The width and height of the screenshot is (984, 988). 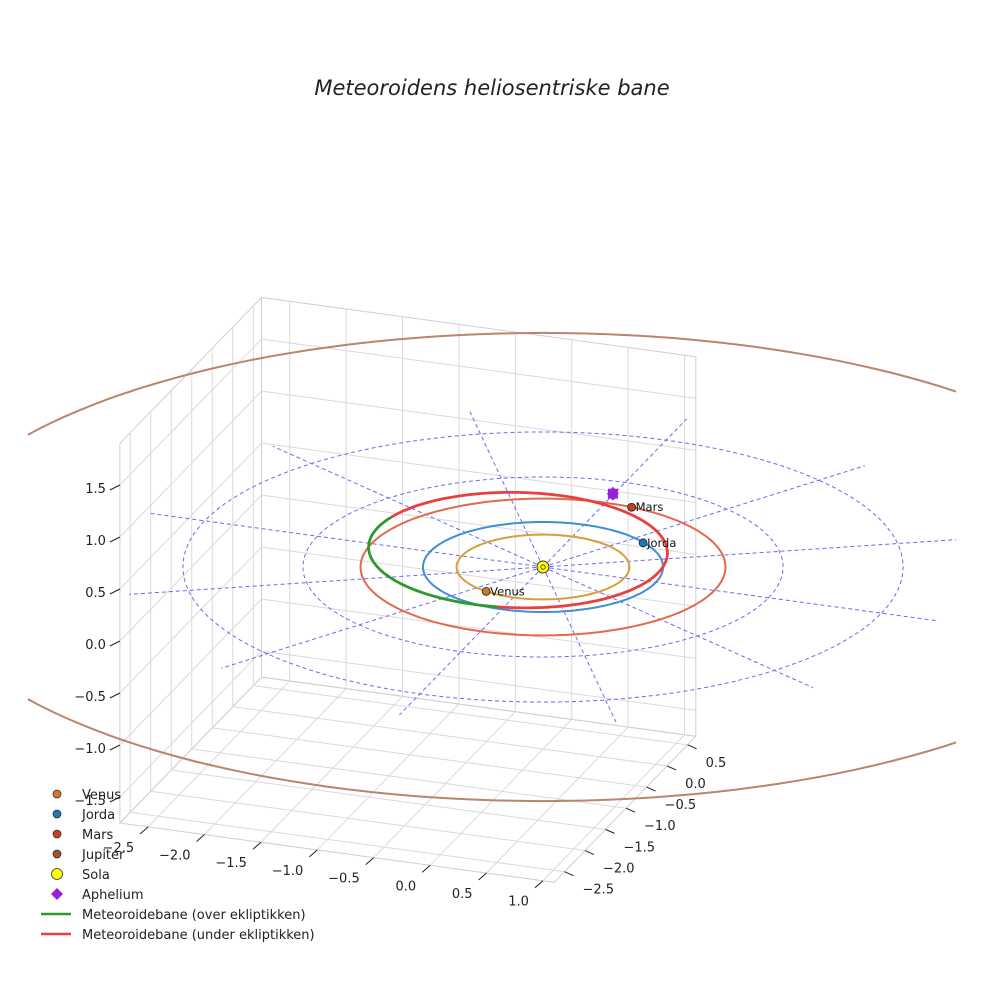 I want to click on markers-layer: Venus Jorda Mars, so click(x=578, y=542).